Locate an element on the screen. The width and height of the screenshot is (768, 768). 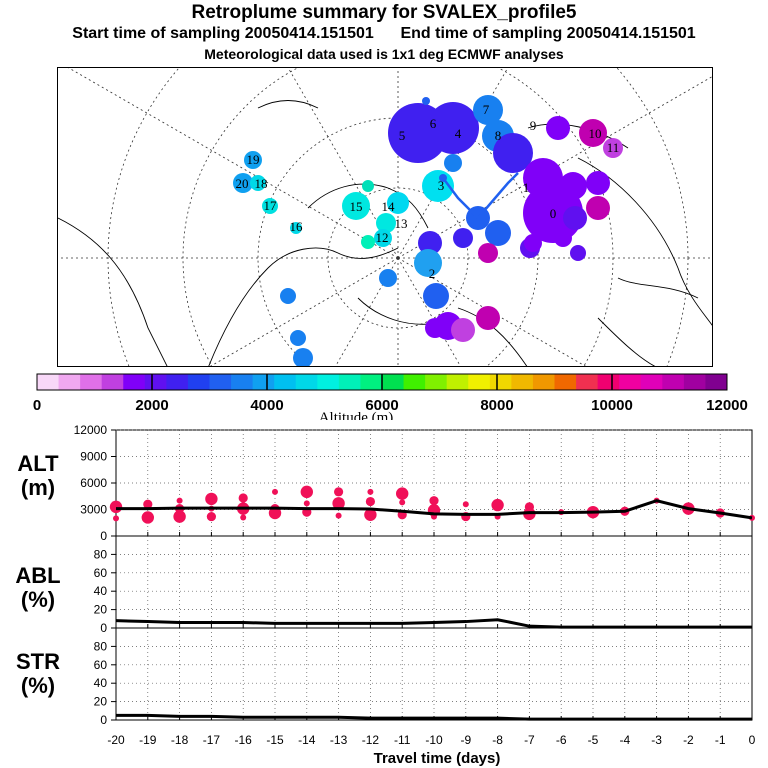
x-tick-label: -3 is located at coordinates (656, 740).